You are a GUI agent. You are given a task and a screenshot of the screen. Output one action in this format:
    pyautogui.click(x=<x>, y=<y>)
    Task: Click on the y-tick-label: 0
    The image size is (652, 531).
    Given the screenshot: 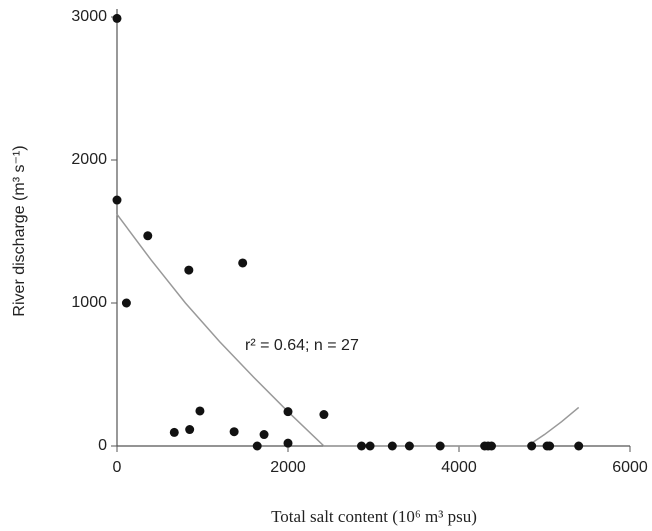 What is the action you would take?
    pyautogui.click(x=102, y=445)
    